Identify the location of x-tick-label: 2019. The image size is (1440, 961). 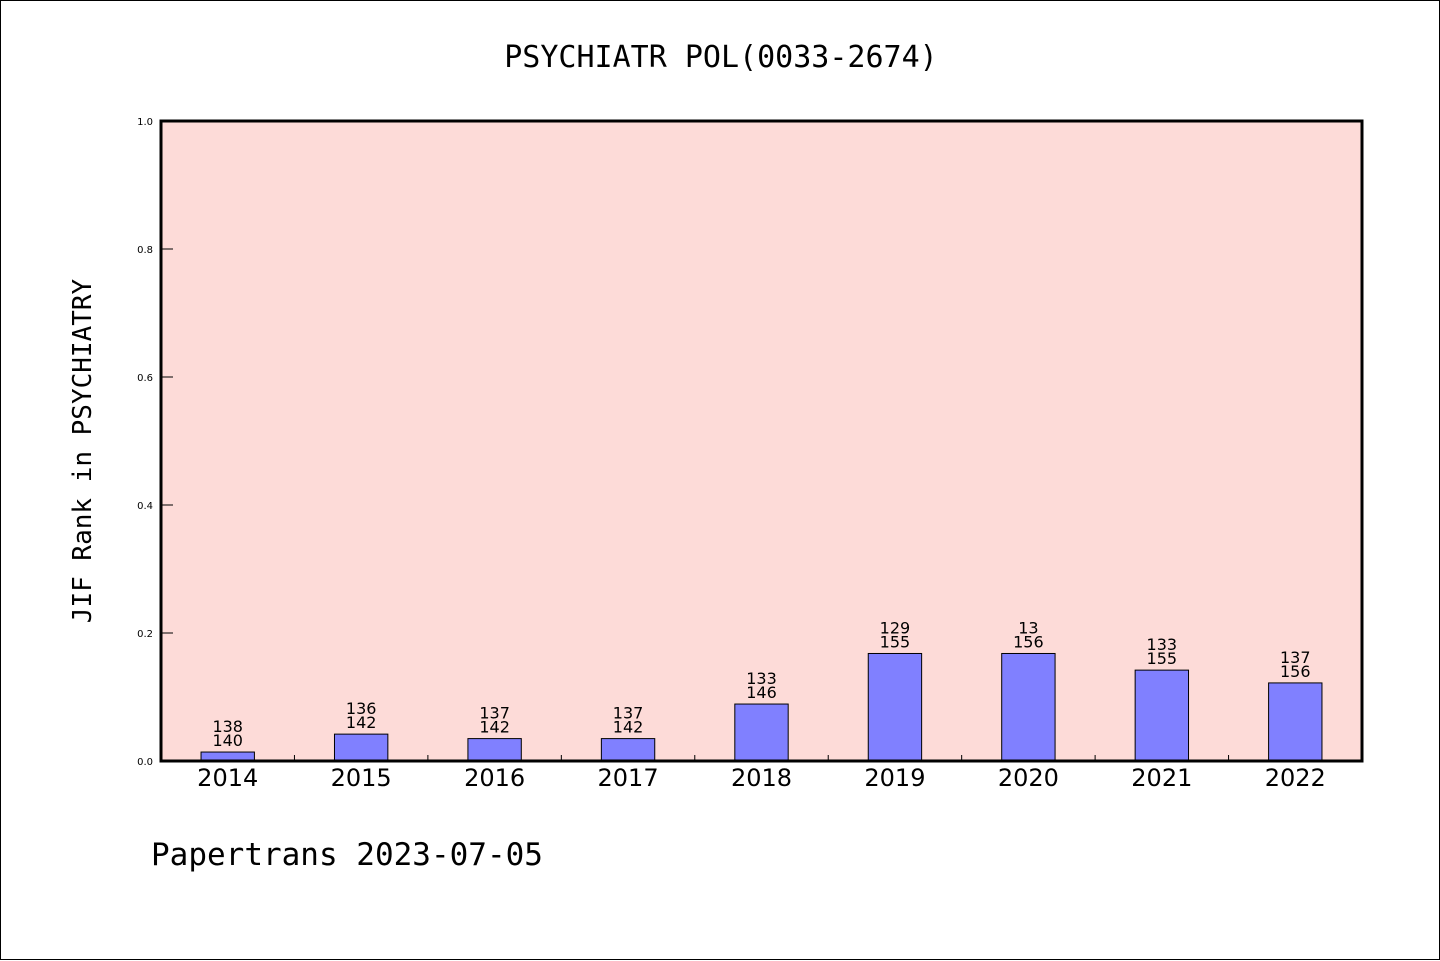
(894, 778).